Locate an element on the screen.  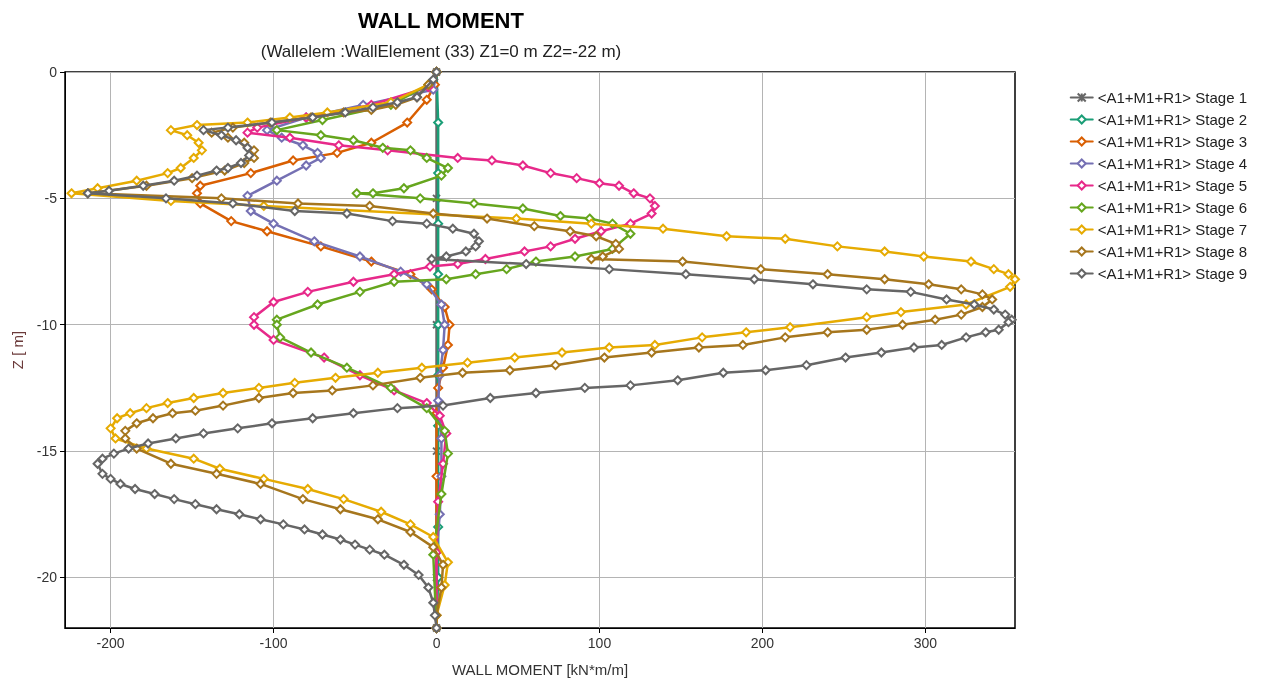
chart-title: WALL MOMENT is located at coordinates (441, 20).